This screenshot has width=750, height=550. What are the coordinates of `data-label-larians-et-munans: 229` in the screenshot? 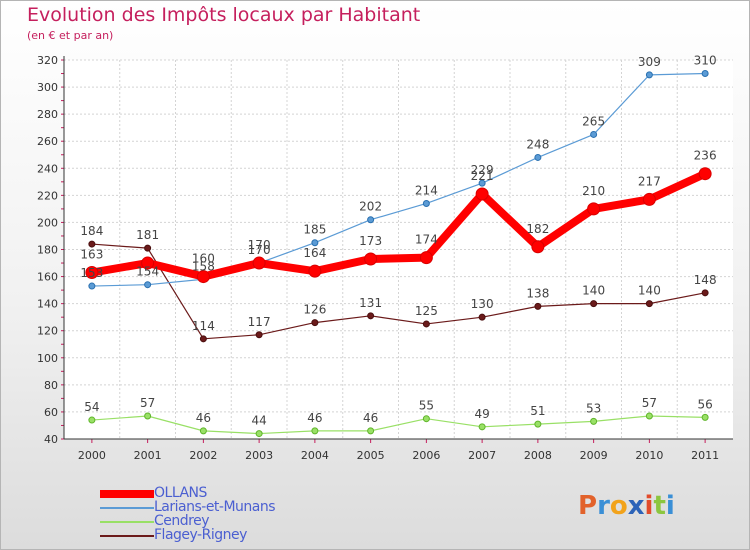 It's located at (482, 170).